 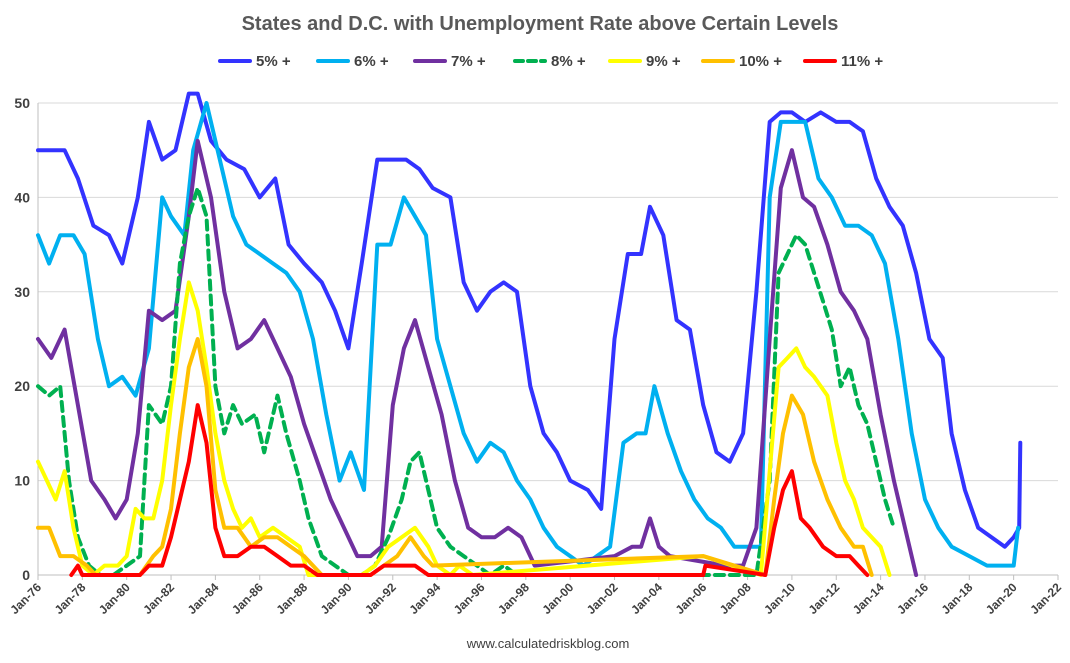 What do you see at coordinates (568, 61) in the screenshot?
I see `legend-label-8: 8% +` at bounding box center [568, 61].